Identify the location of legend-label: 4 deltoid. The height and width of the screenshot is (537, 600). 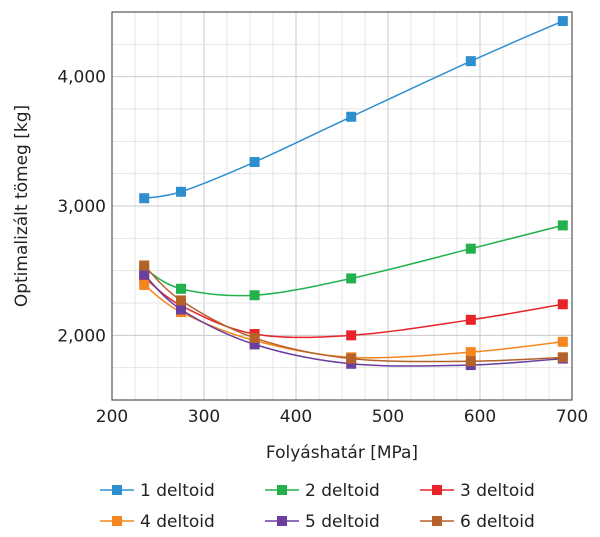
(177, 522).